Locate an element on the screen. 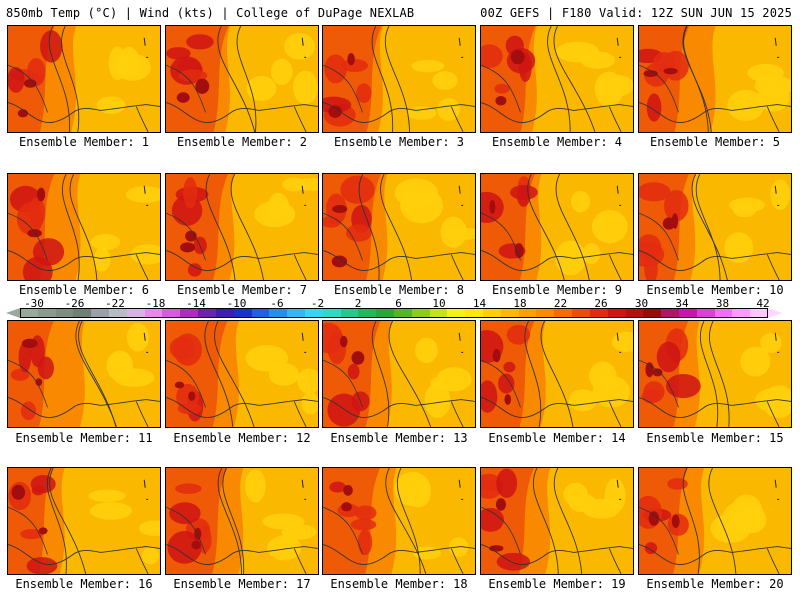 This screenshot has height=600, width=800. colorbar-tick-label: 22 is located at coordinates (560, 303).